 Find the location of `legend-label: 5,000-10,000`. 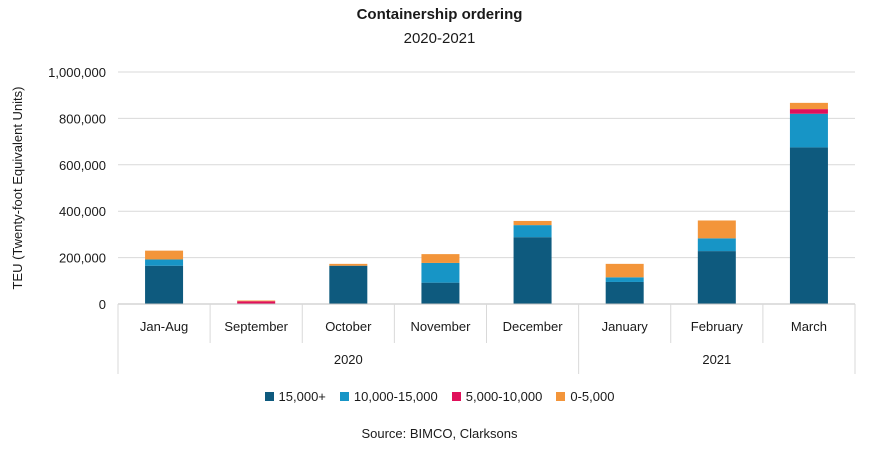

legend-label: 5,000-10,000 is located at coordinates (504, 396).